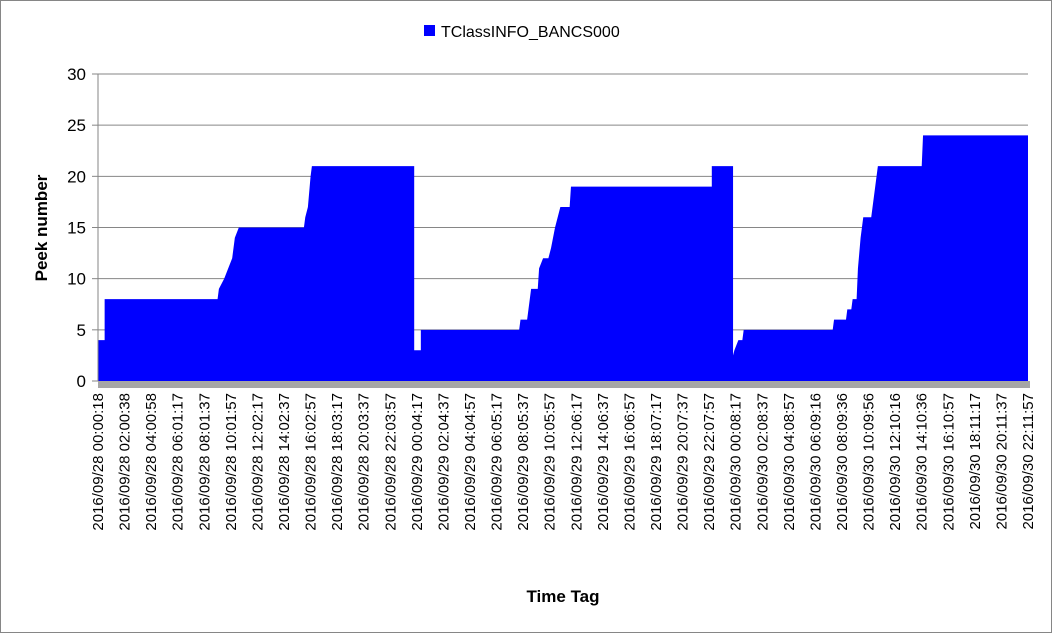 This screenshot has height=633, width=1052. I want to click on x-tick-label: 2016/09/28 16:02:57, so click(311, 462).